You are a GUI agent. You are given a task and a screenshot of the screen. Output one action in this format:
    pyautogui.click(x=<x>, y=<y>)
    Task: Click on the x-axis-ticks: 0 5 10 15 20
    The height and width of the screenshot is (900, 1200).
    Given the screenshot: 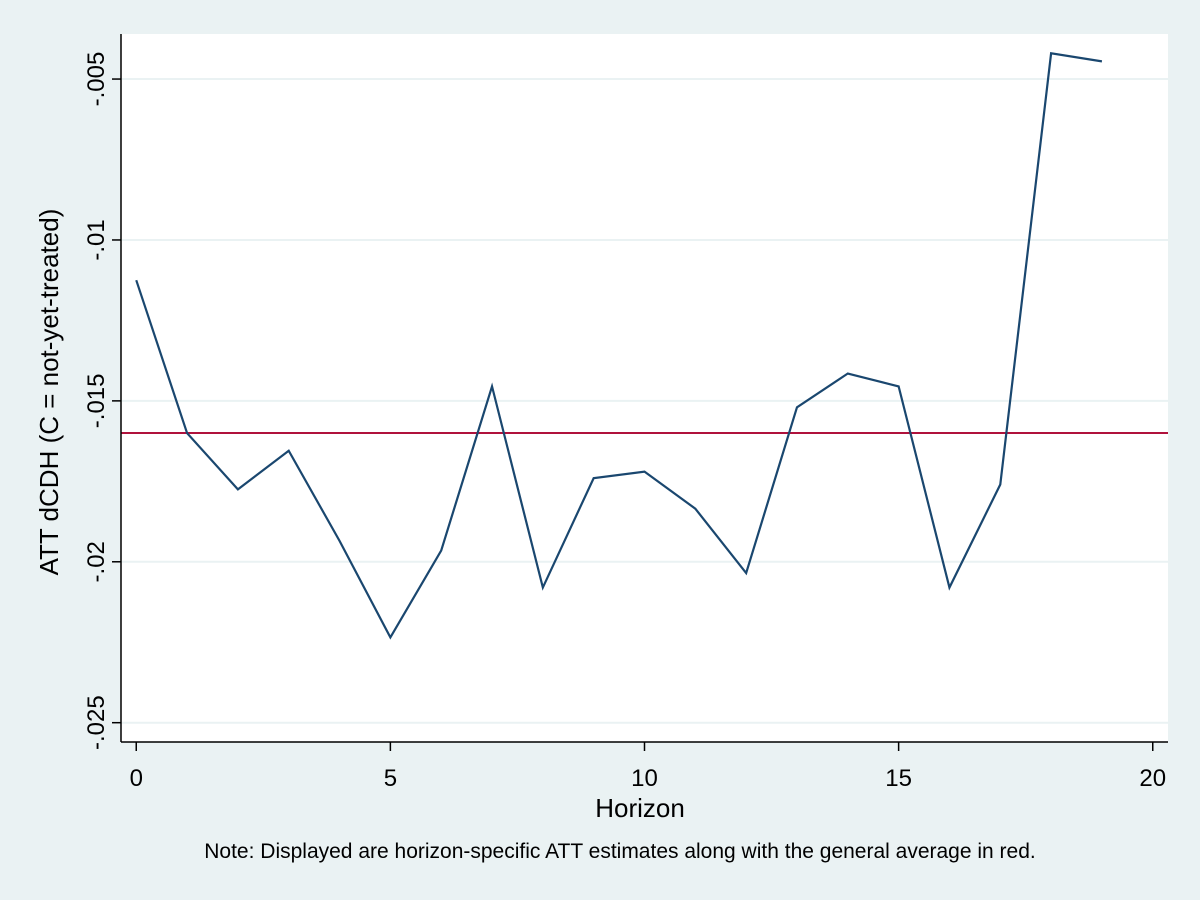 What is the action you would take?
    pyautogui.click(x=648, y=767)
    